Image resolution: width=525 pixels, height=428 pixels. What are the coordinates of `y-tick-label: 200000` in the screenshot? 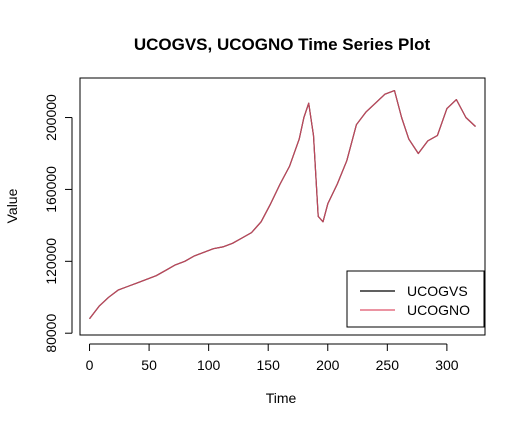 It's located at (51, 117).